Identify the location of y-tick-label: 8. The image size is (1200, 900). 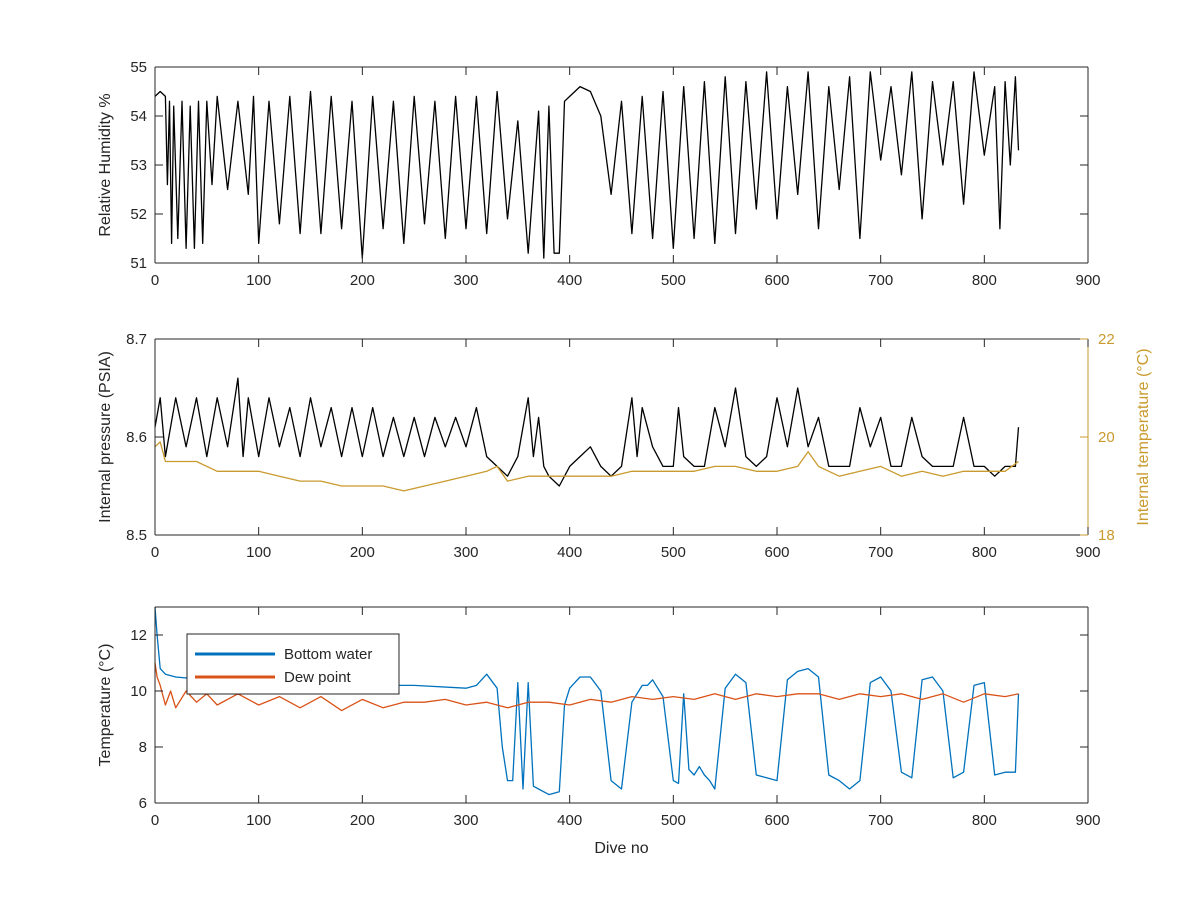
(143, 747).